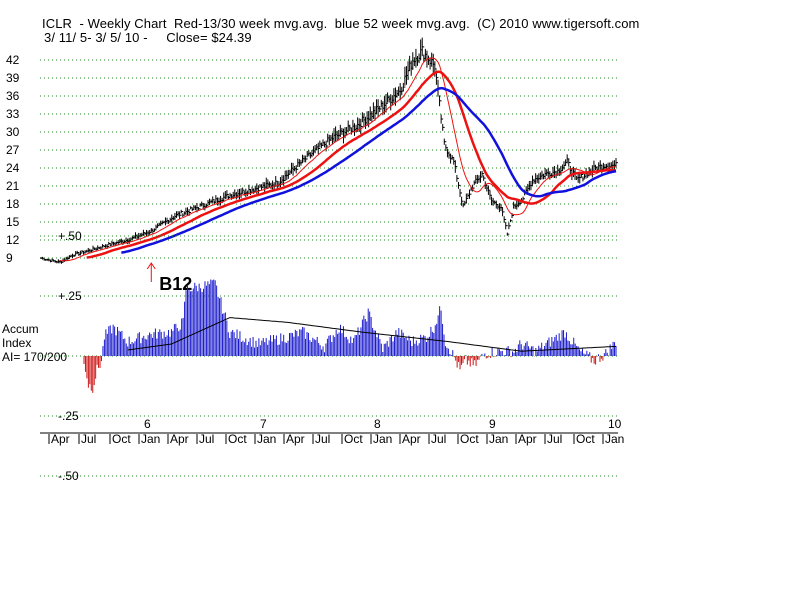 Image resolution: width=800 pixels, height=600 pixels. Describe the element at coordinates (13, 240) in the screenshot. I see `price-tick-label: 12` at that location.